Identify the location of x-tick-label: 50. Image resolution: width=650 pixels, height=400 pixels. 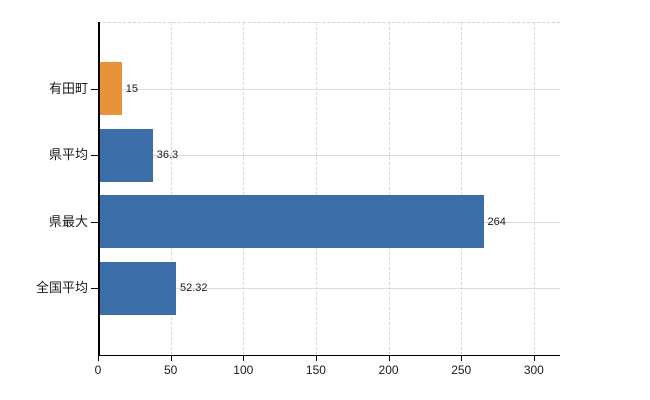
(170, 370).